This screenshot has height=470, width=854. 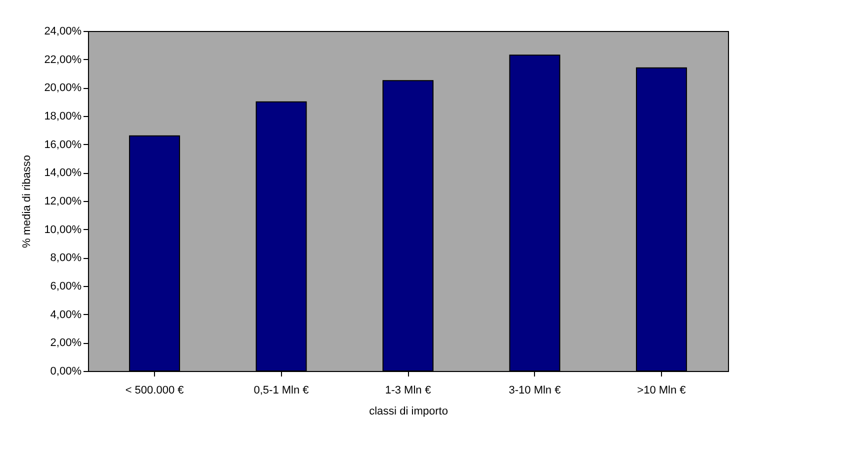 What do you see at coordinates (408, 390) in the screenshot?
I see `x-tick-label: 1-3 Mln €` at bounding box center [408, 390].